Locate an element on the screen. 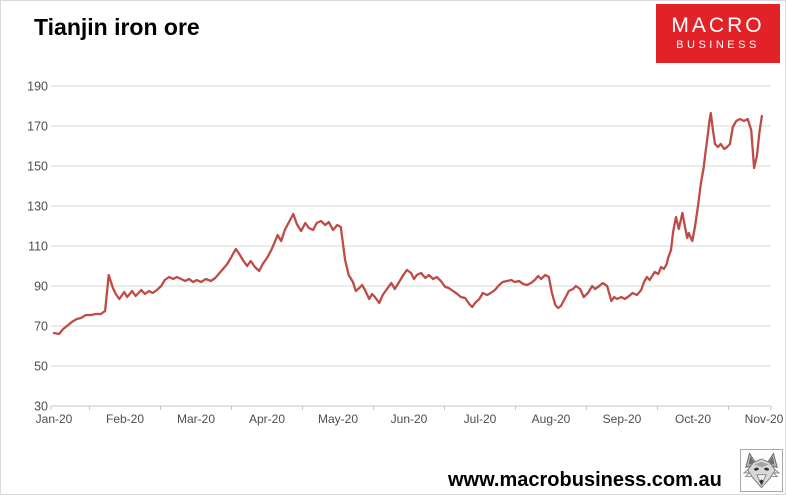 This screenshot has height=495, width=786. svg-text: Jul-20 is located at coordinates (480, 419).